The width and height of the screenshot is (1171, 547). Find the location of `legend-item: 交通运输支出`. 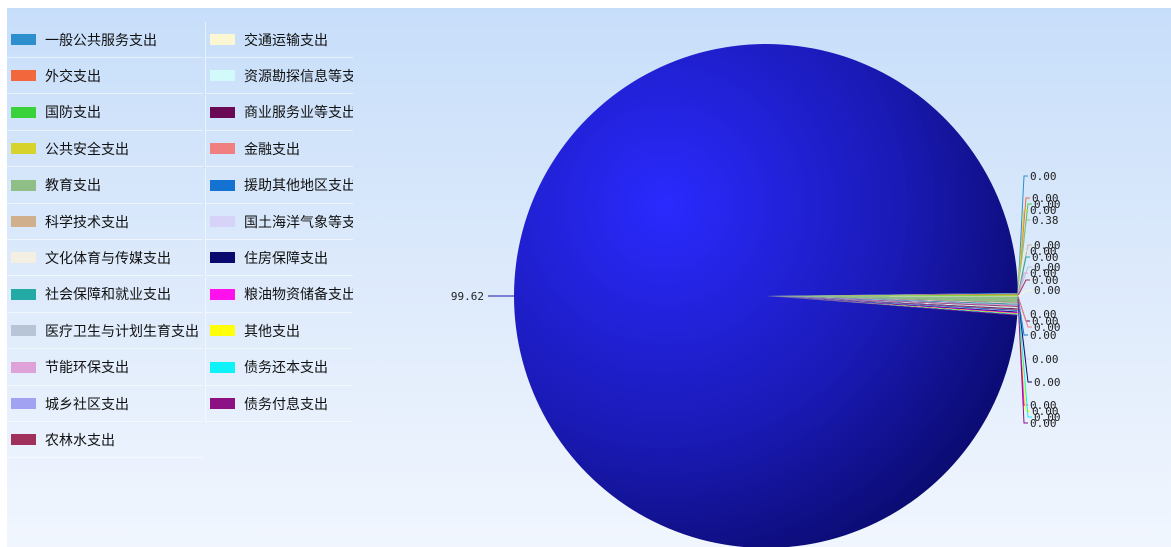

legend-item: 交通运输支出 is located at coordinates (279, 40).